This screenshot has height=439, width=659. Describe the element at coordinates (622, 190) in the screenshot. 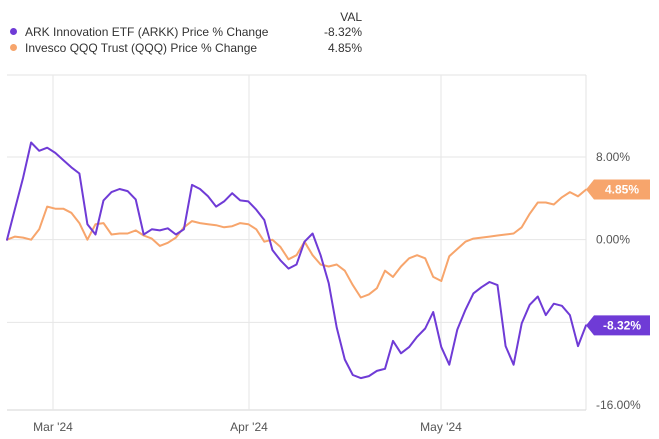

I see `end-label-text: 4.85%` at that location.